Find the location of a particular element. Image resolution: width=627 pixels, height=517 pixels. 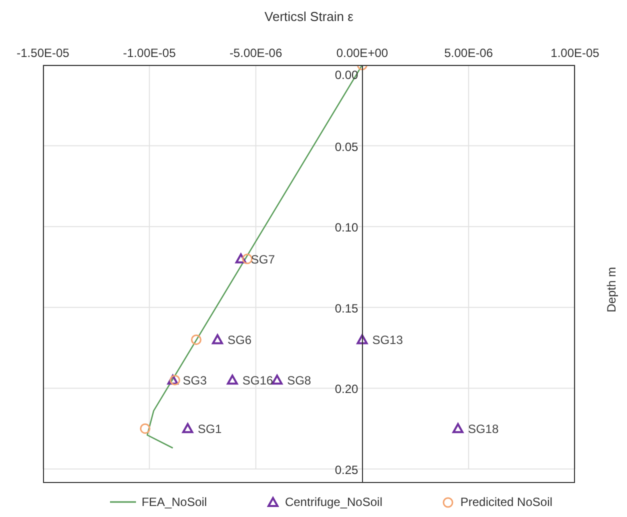

x-tick-label: -1.50E-05 is located at coordinates (43, 53).